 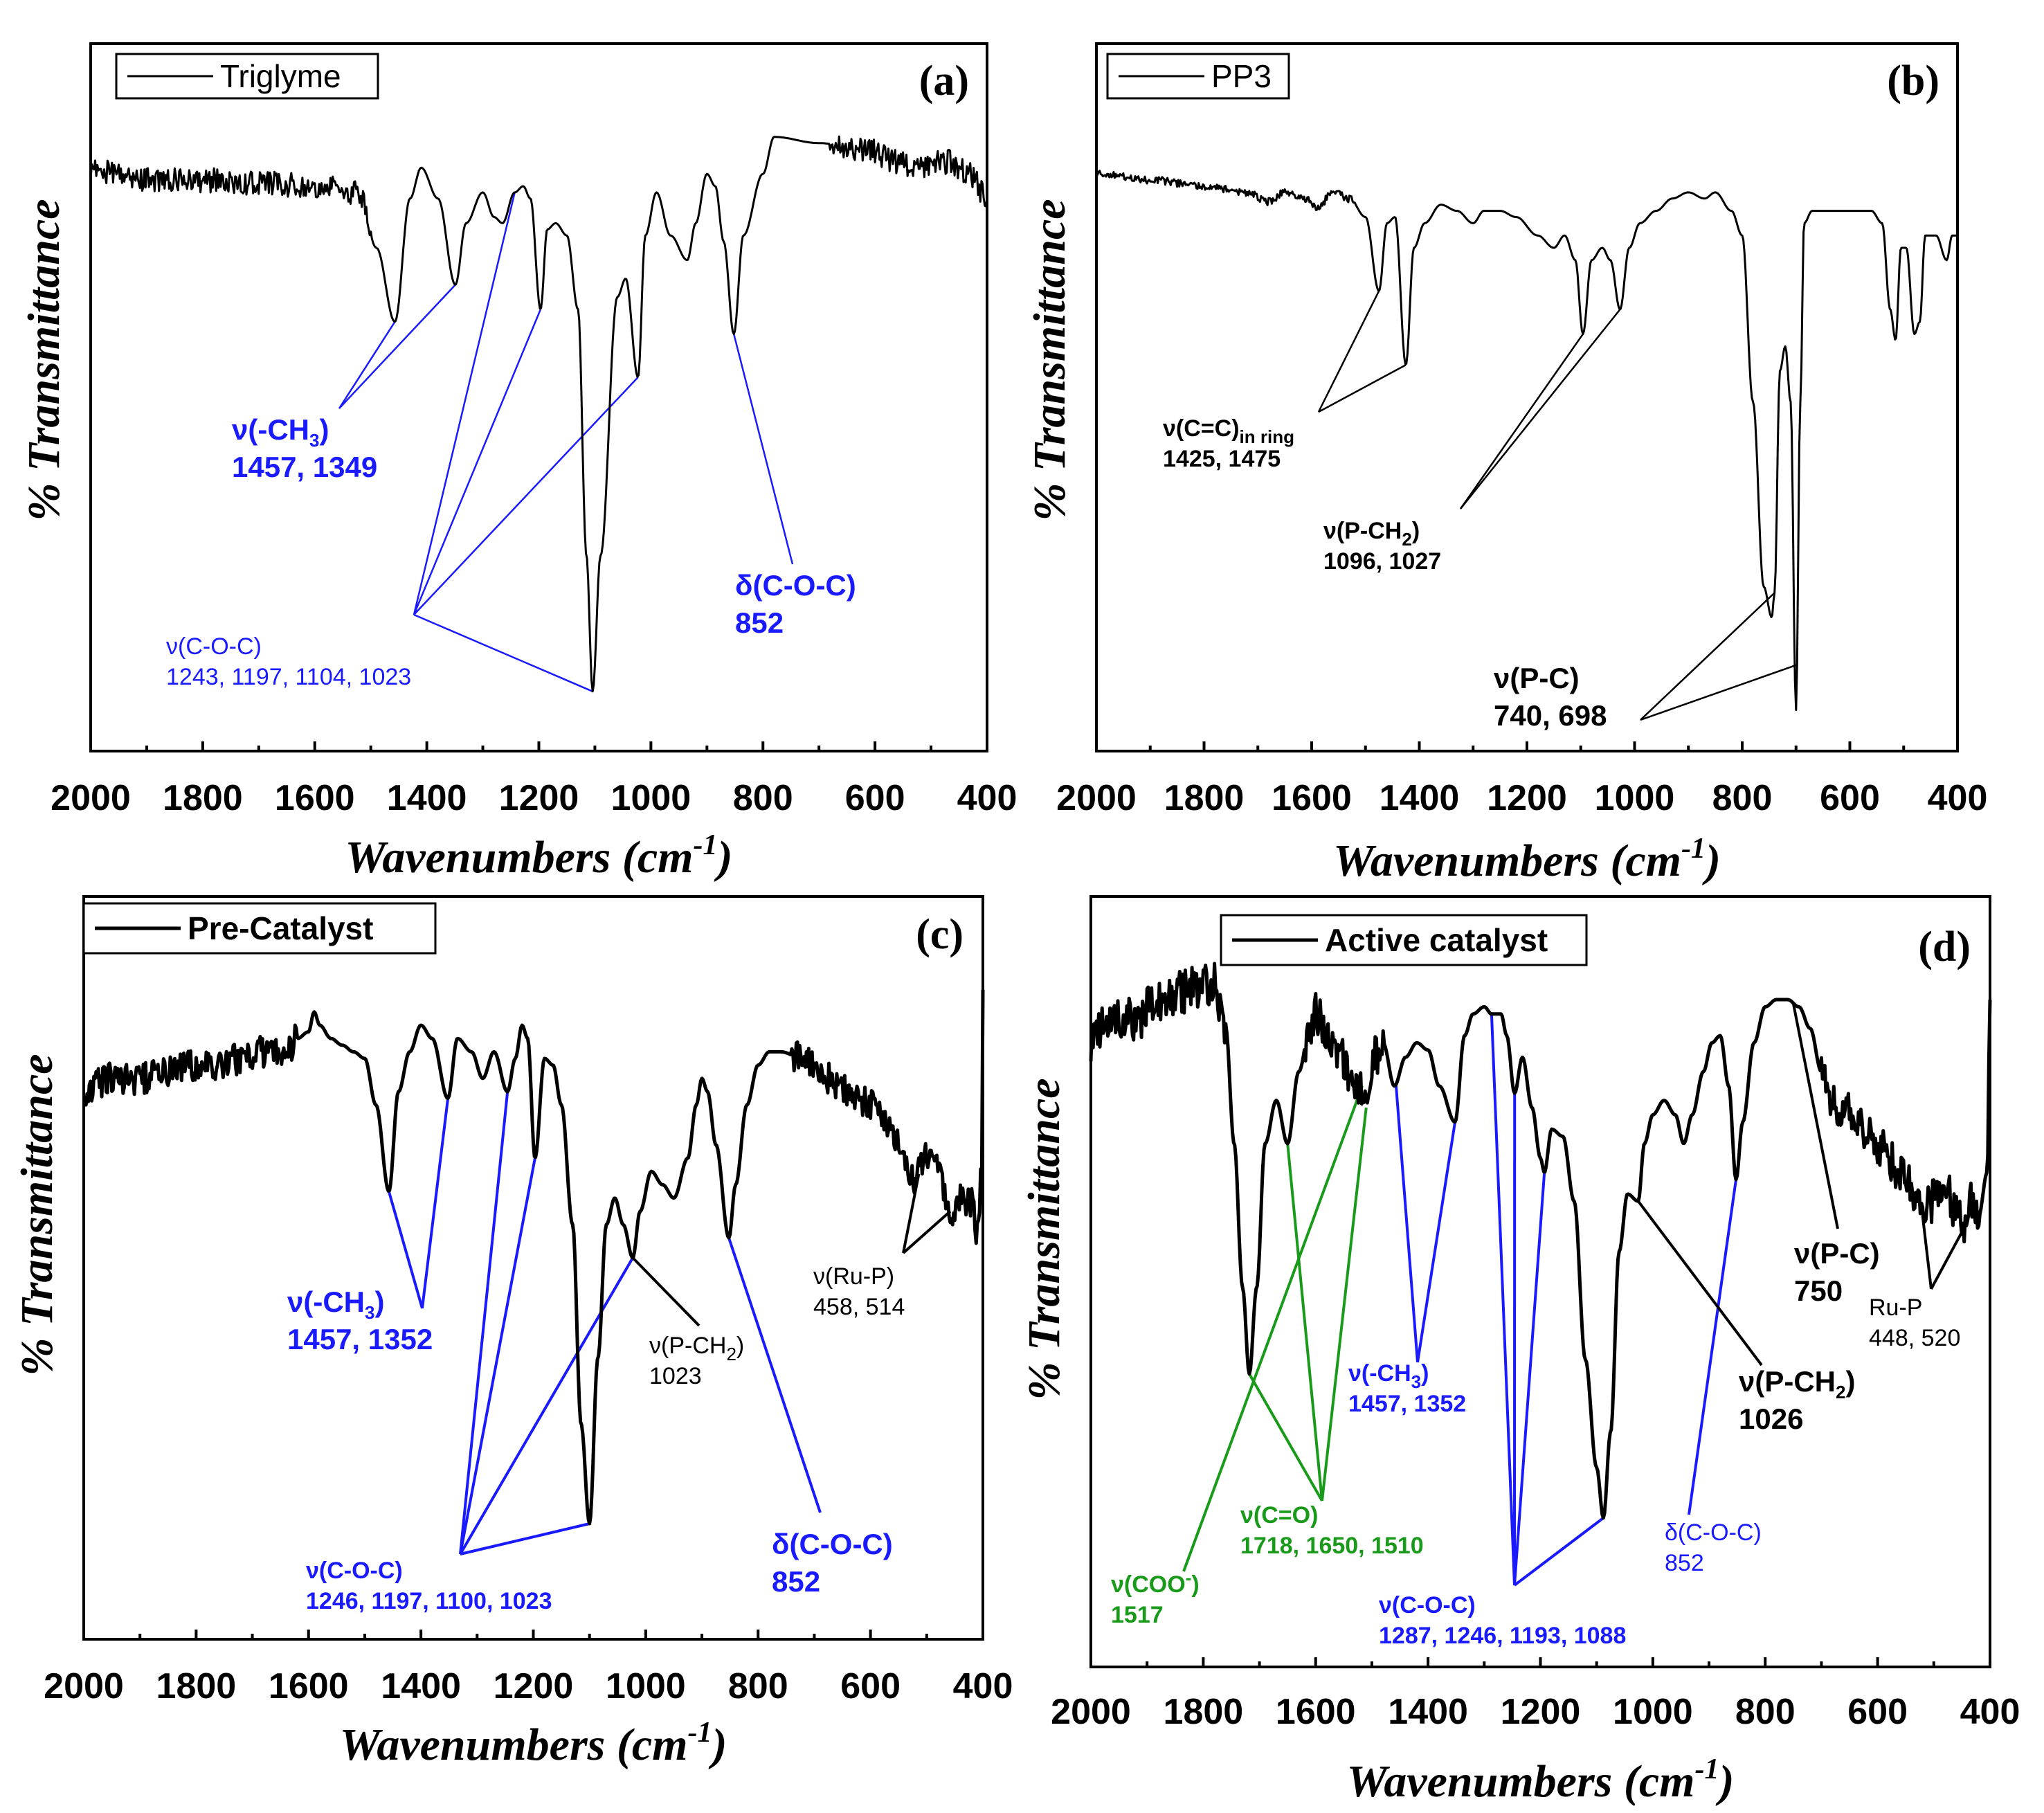 I want to click on annotation-line: 1425, 1475, so click(x=1222, y=459).